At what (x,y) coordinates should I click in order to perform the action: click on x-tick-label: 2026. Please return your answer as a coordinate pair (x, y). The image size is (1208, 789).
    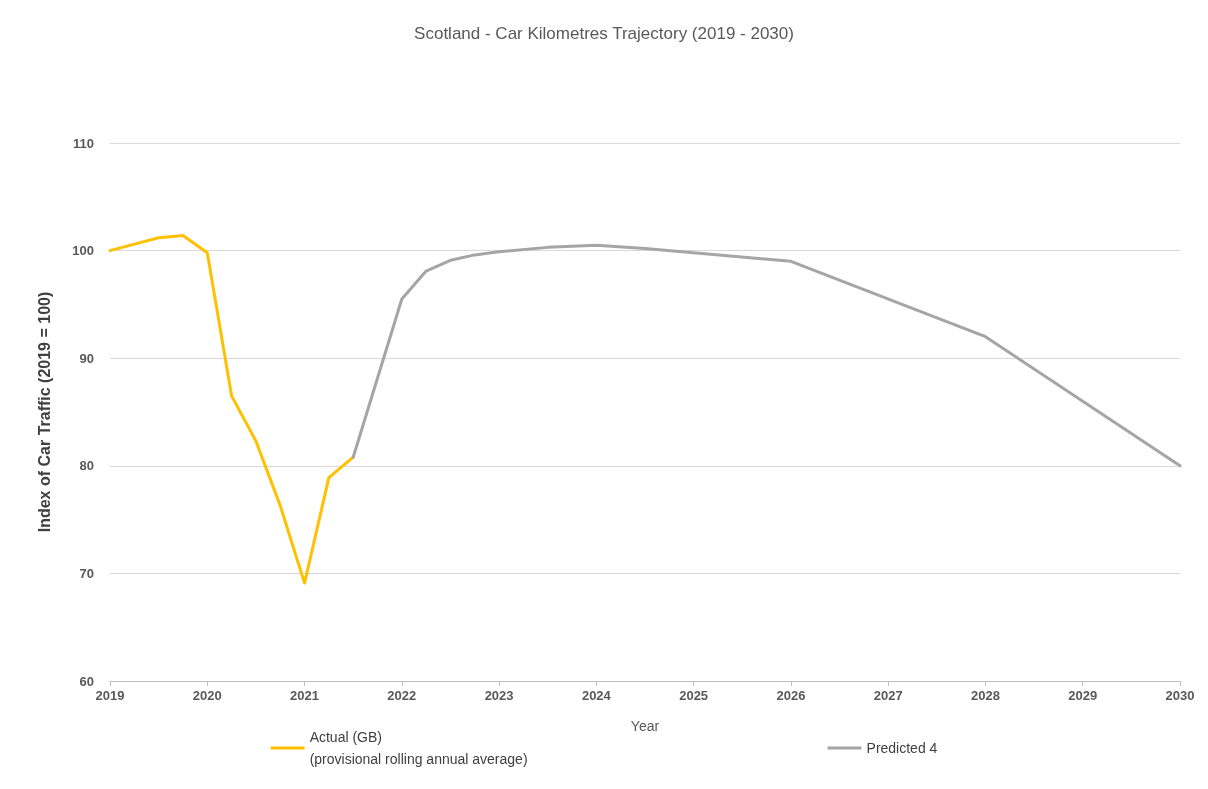
    Looking at the image, I should click on (791, 695).